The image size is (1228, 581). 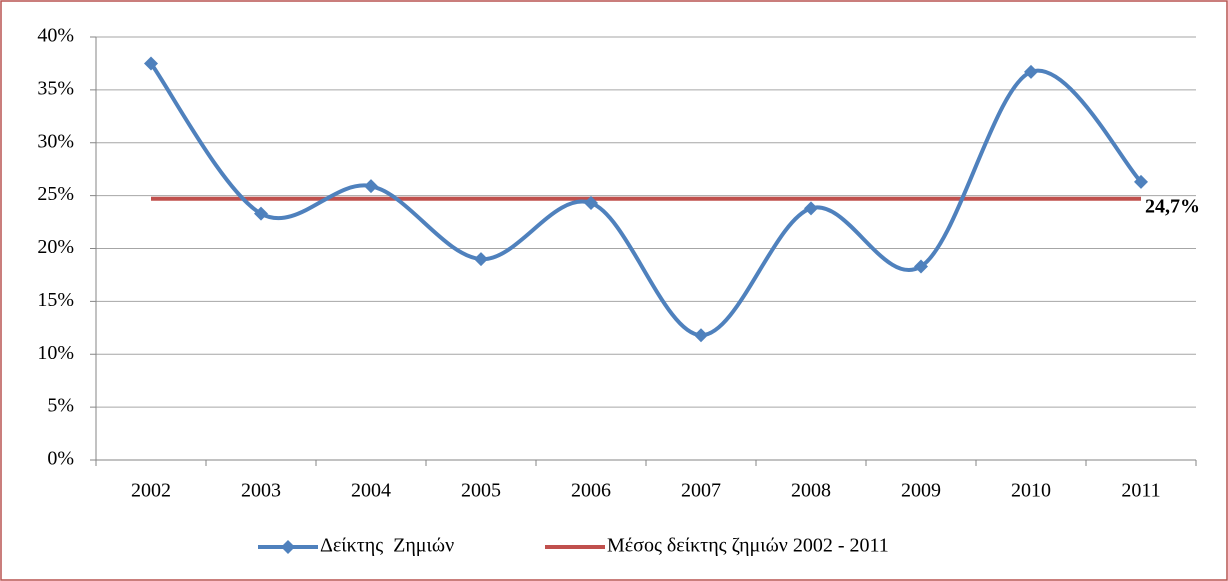 I want to click on y-tick-label: 25%, so click(x=55, y=194).